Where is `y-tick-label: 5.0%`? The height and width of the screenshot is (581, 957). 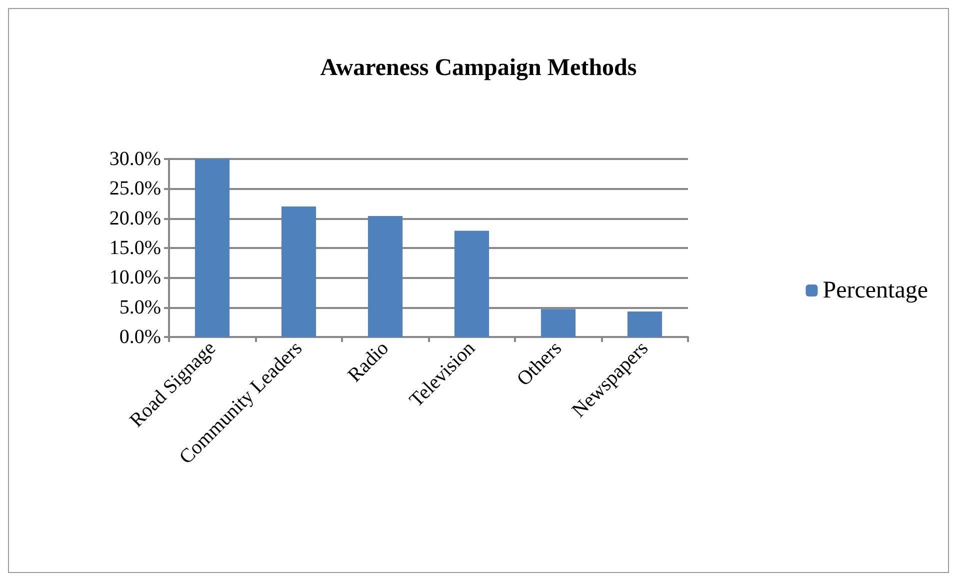
y-tick-label: 5.0% is located at coordinates (140, 307).